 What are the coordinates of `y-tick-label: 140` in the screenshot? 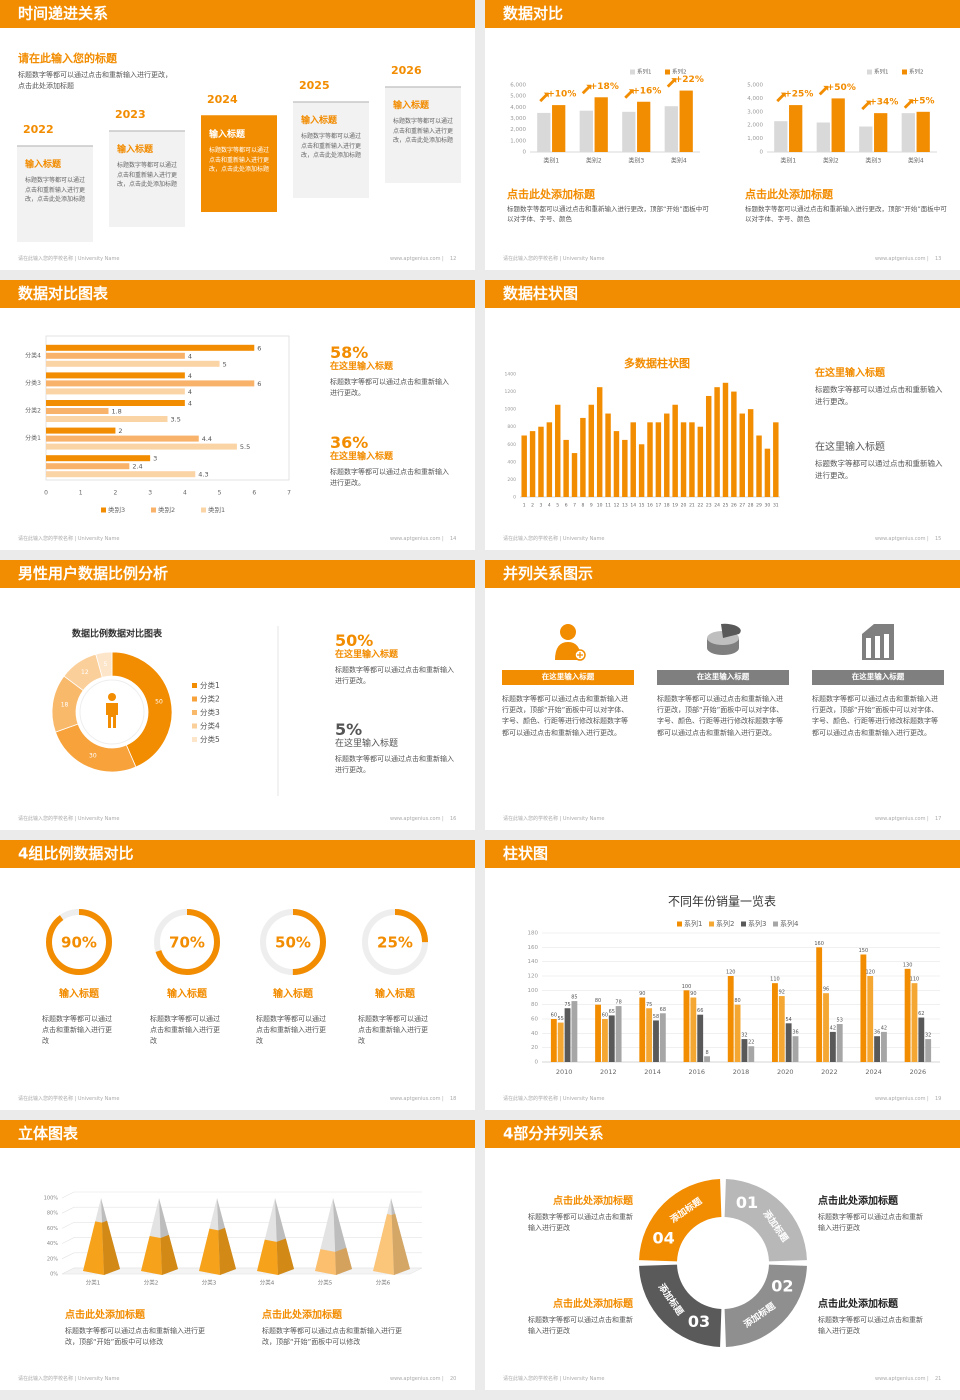 It's located at (533, 962).